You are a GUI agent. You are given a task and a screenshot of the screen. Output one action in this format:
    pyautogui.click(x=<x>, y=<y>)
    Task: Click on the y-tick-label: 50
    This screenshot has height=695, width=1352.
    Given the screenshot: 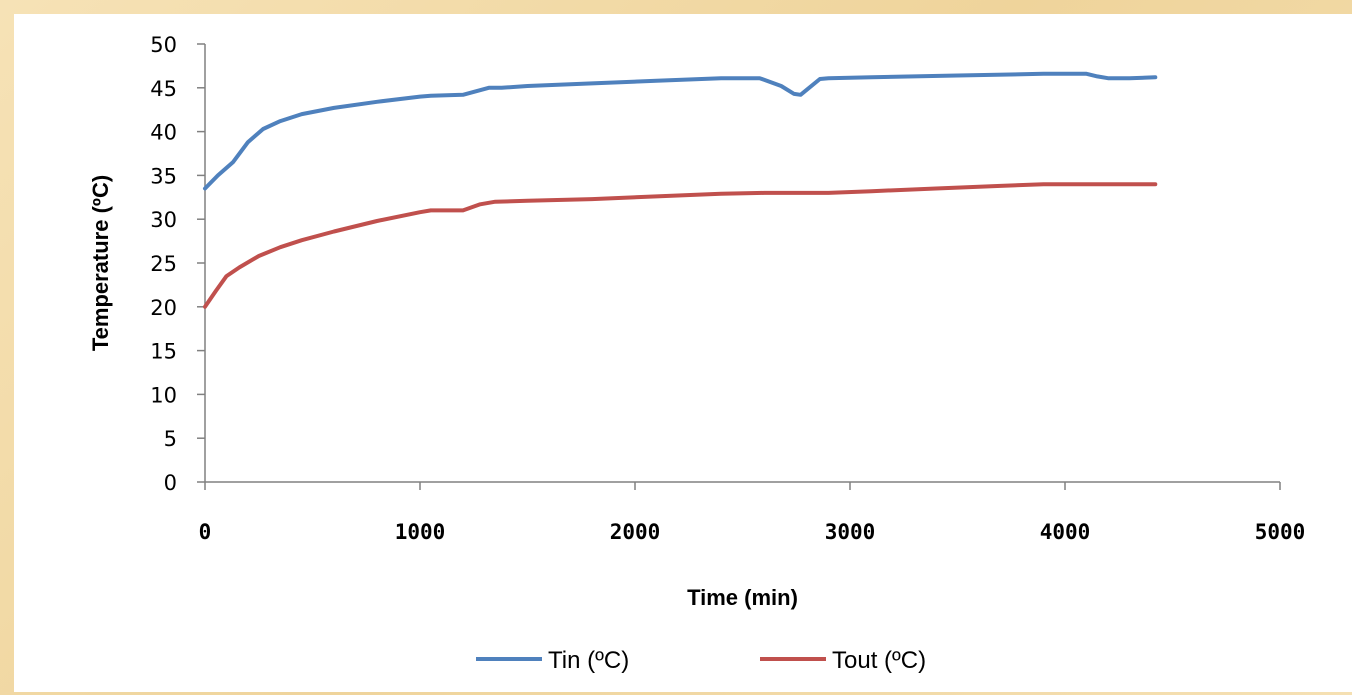 What is the action you would take?
    pyautogui.click(x=163, y=45)
    